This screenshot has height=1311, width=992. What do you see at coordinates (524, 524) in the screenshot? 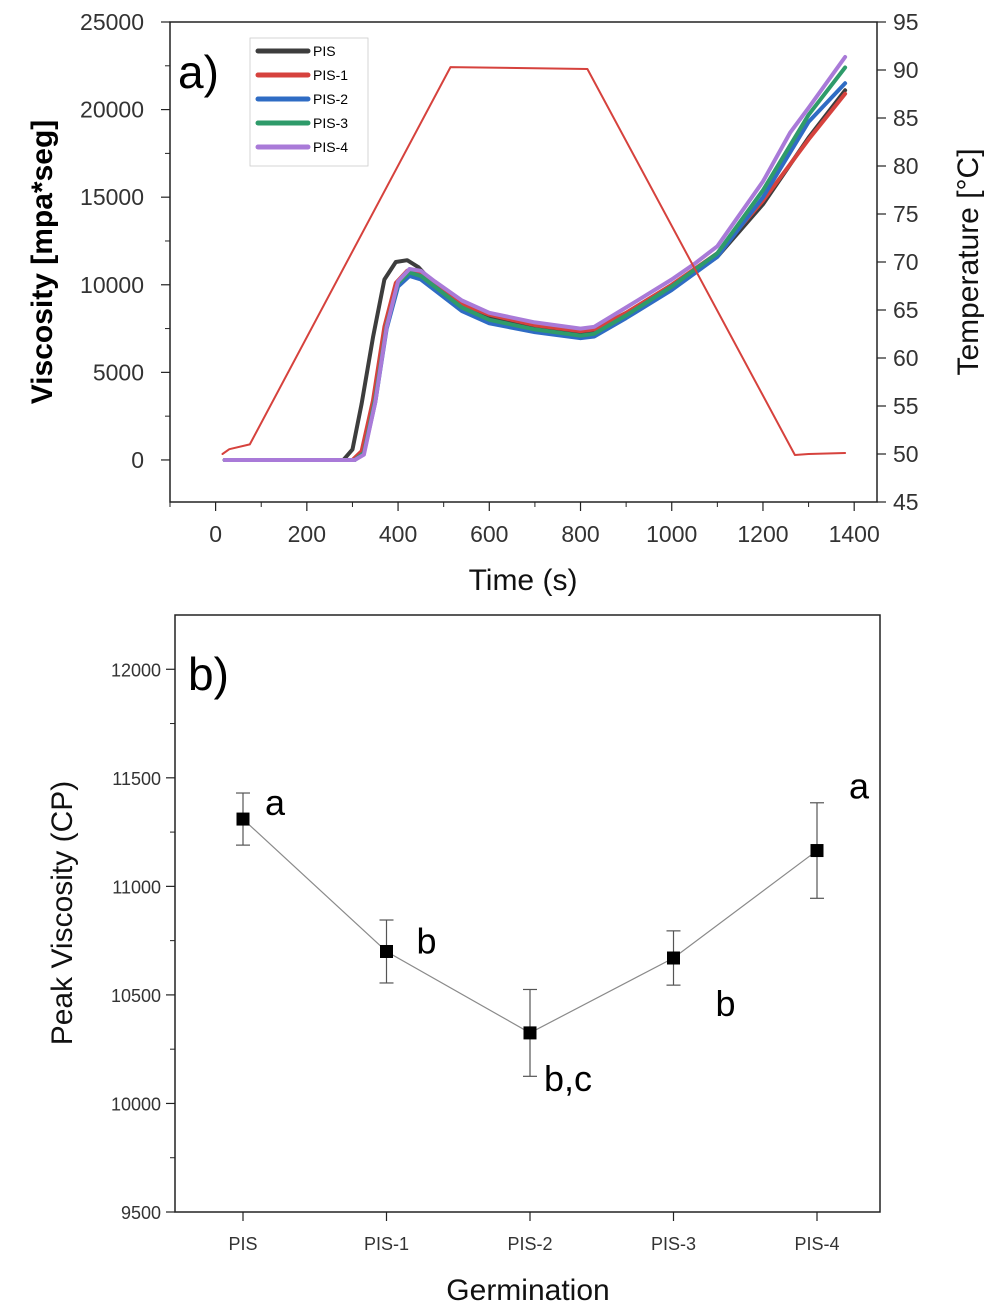
I see `panel-a-x-axis: 0 200 400 600 800 1000 1200 1400` at bounding box center [524, 524].